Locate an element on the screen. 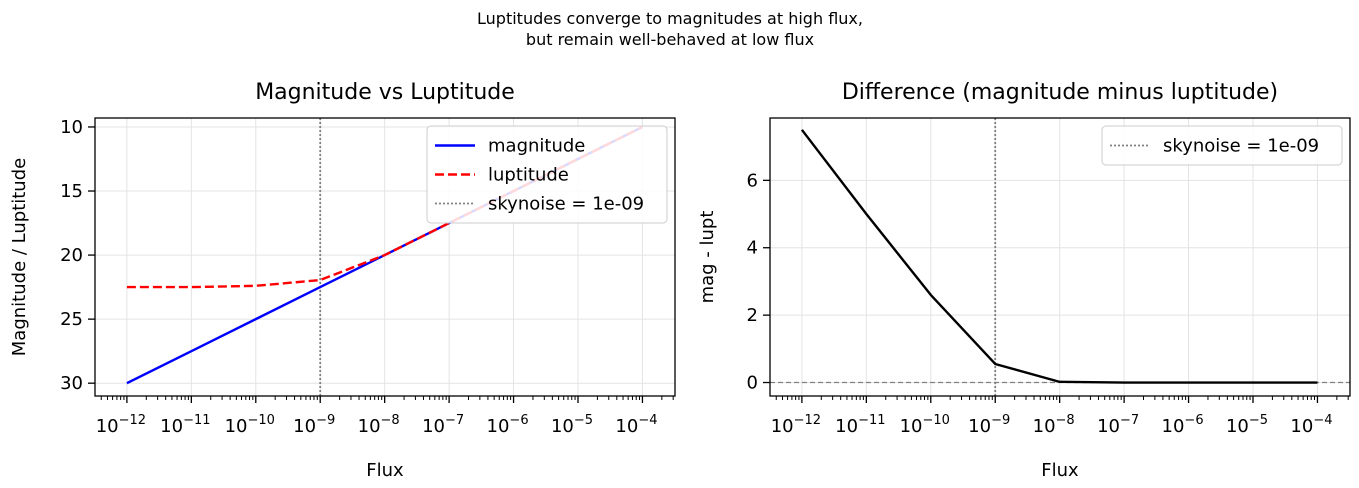 Image resolution: width=1359 pixels, height=488 pixels. y-tick-label: 25 is located at coordinates (71, 319).